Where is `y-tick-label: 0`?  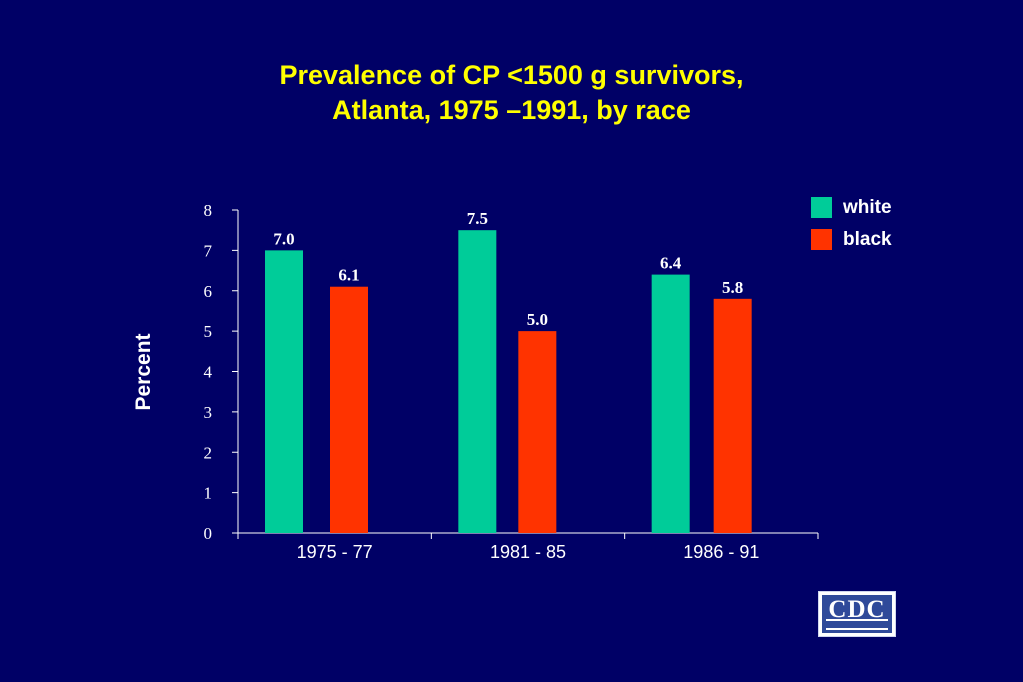
y-tick-label: 0 is located at coordinates (208, 533).